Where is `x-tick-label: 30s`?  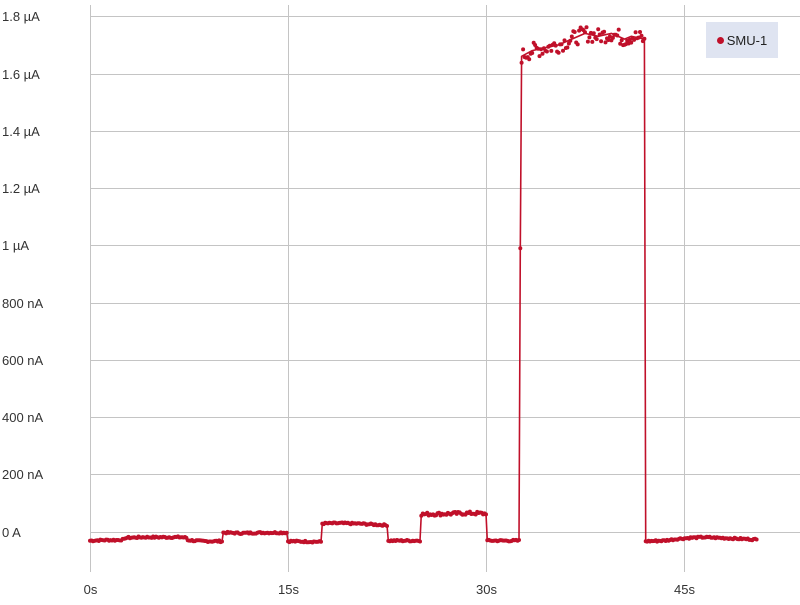 x-tick-label: 30s is located at coordinates (486, 589).